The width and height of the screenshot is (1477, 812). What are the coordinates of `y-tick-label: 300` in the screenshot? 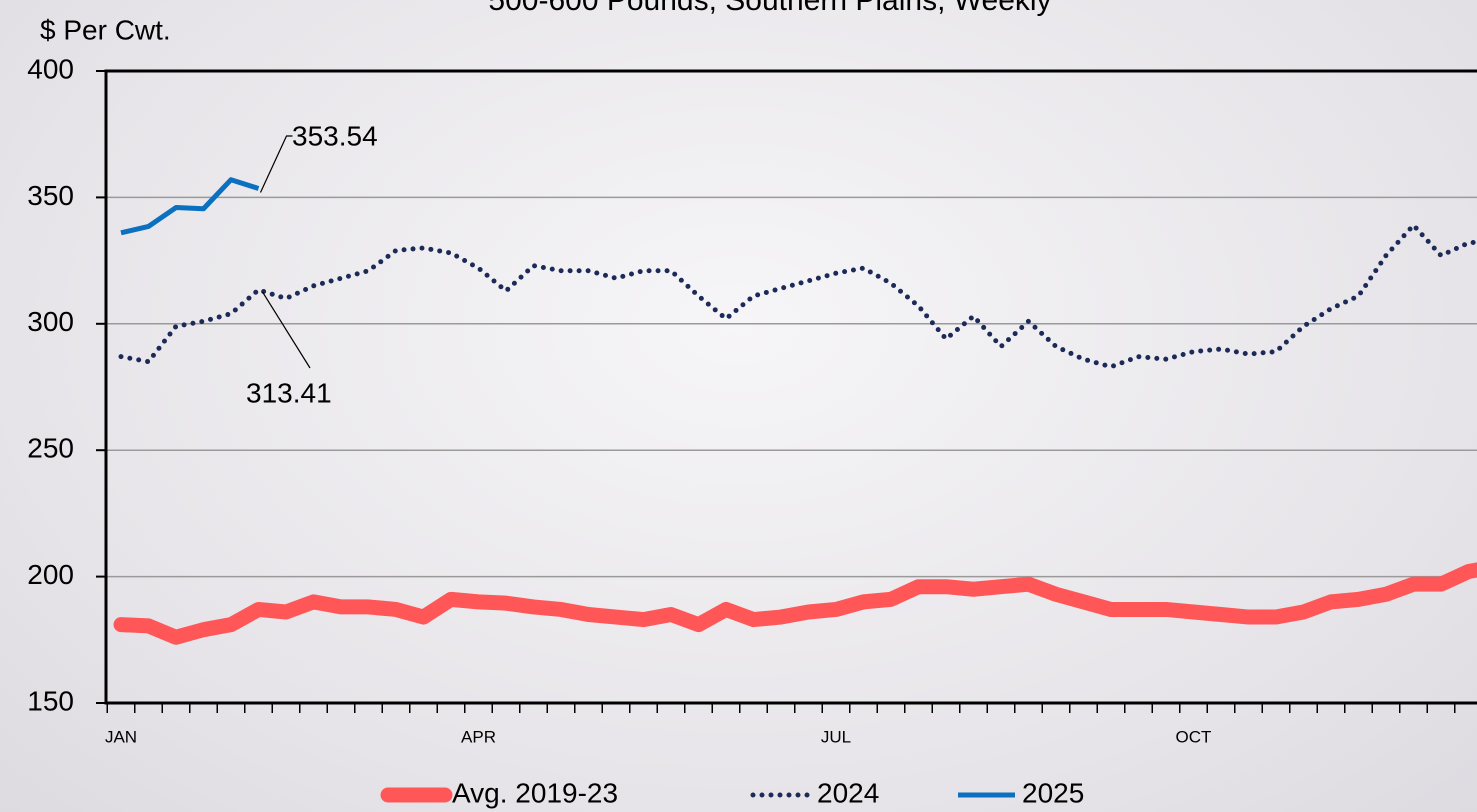 It's located at (50, 321).